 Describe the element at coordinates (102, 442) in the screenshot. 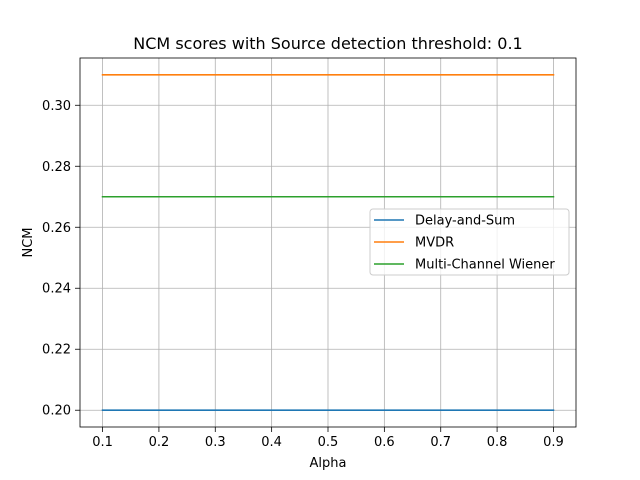

I see `x-tick-label: 0.1` at that location.